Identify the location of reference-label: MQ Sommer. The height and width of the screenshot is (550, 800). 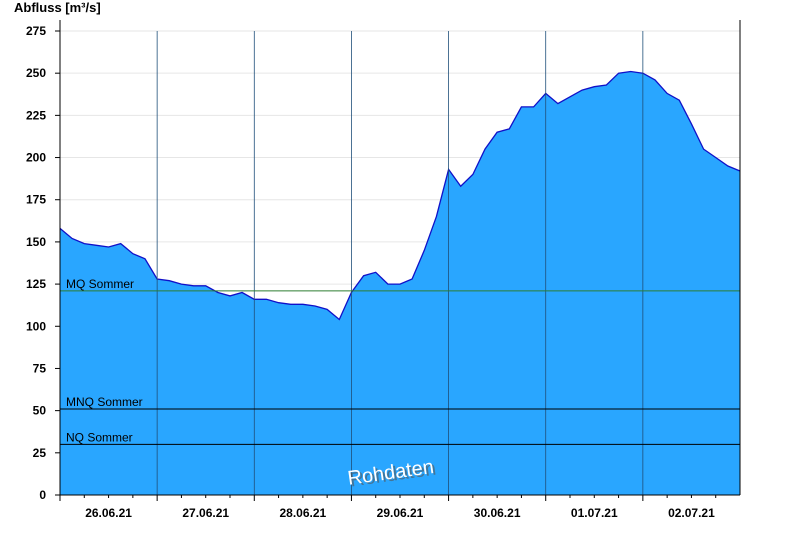
(100, 284).